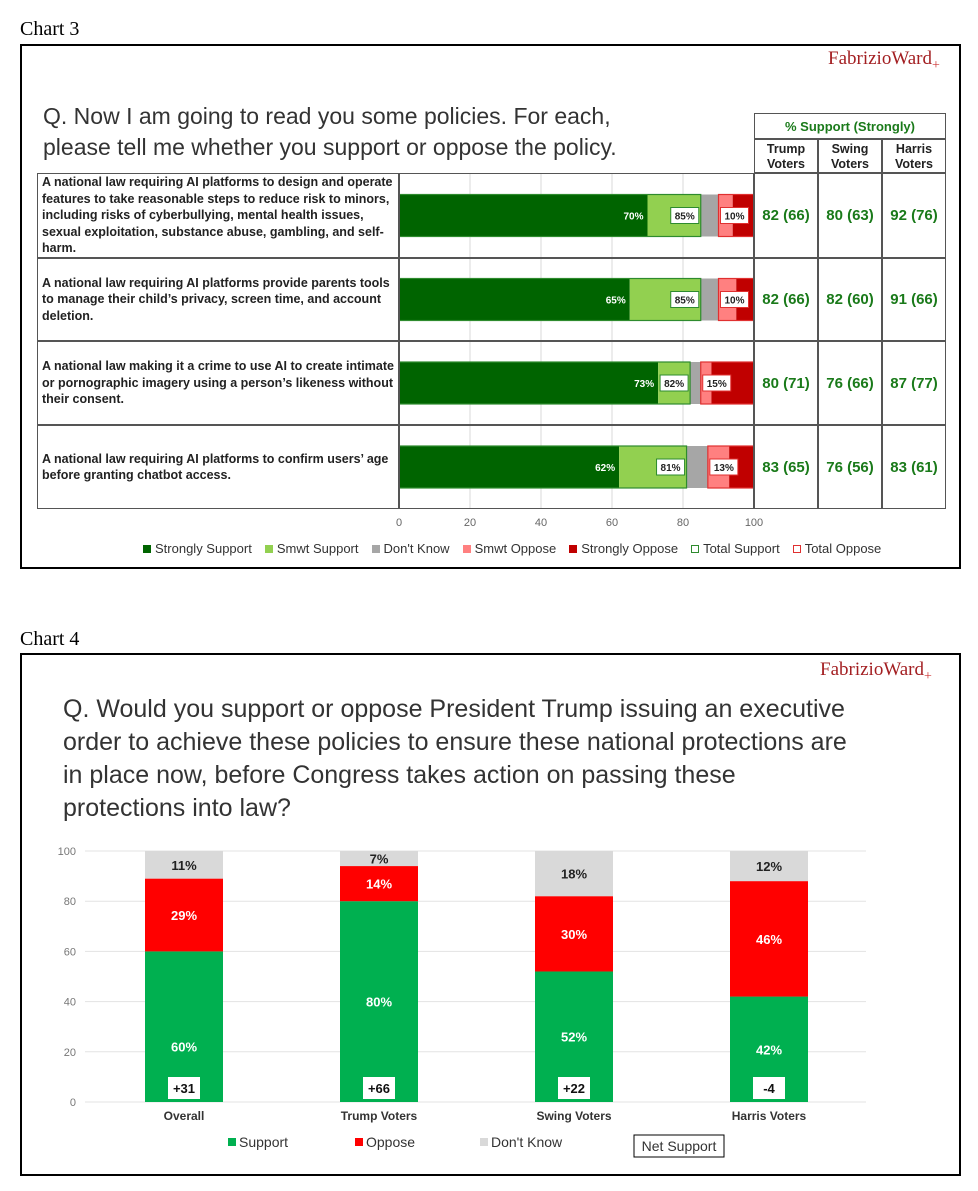 This screenshot has height=1191, width=978. What do you see at coordinates (769, 1116) in the screenshot?
I see `category-label: Harris Voters` at bounding box center [769, 1116].